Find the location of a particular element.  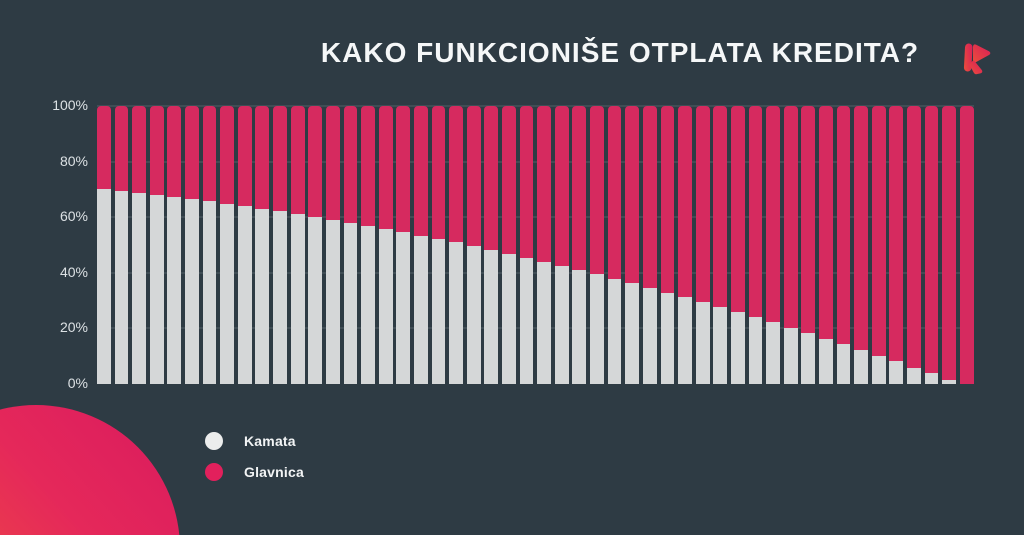

chart-legend: Kamata Glavnica is located at coordinates (254, 456).